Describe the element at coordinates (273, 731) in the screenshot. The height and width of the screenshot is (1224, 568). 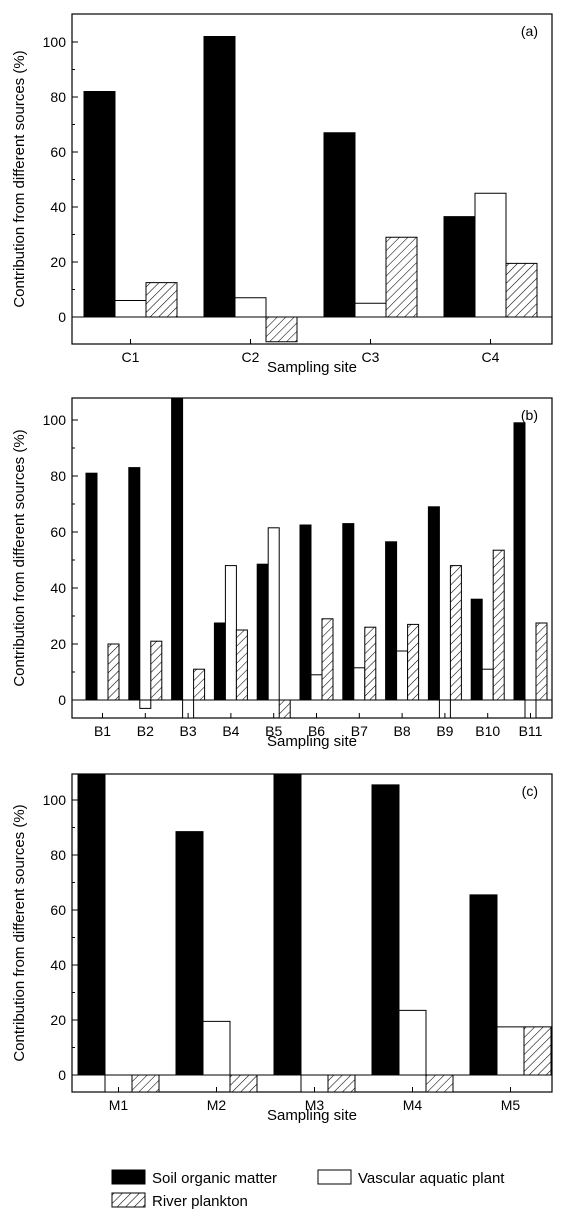
I see `x-tick-label-b5: B5` at that location.